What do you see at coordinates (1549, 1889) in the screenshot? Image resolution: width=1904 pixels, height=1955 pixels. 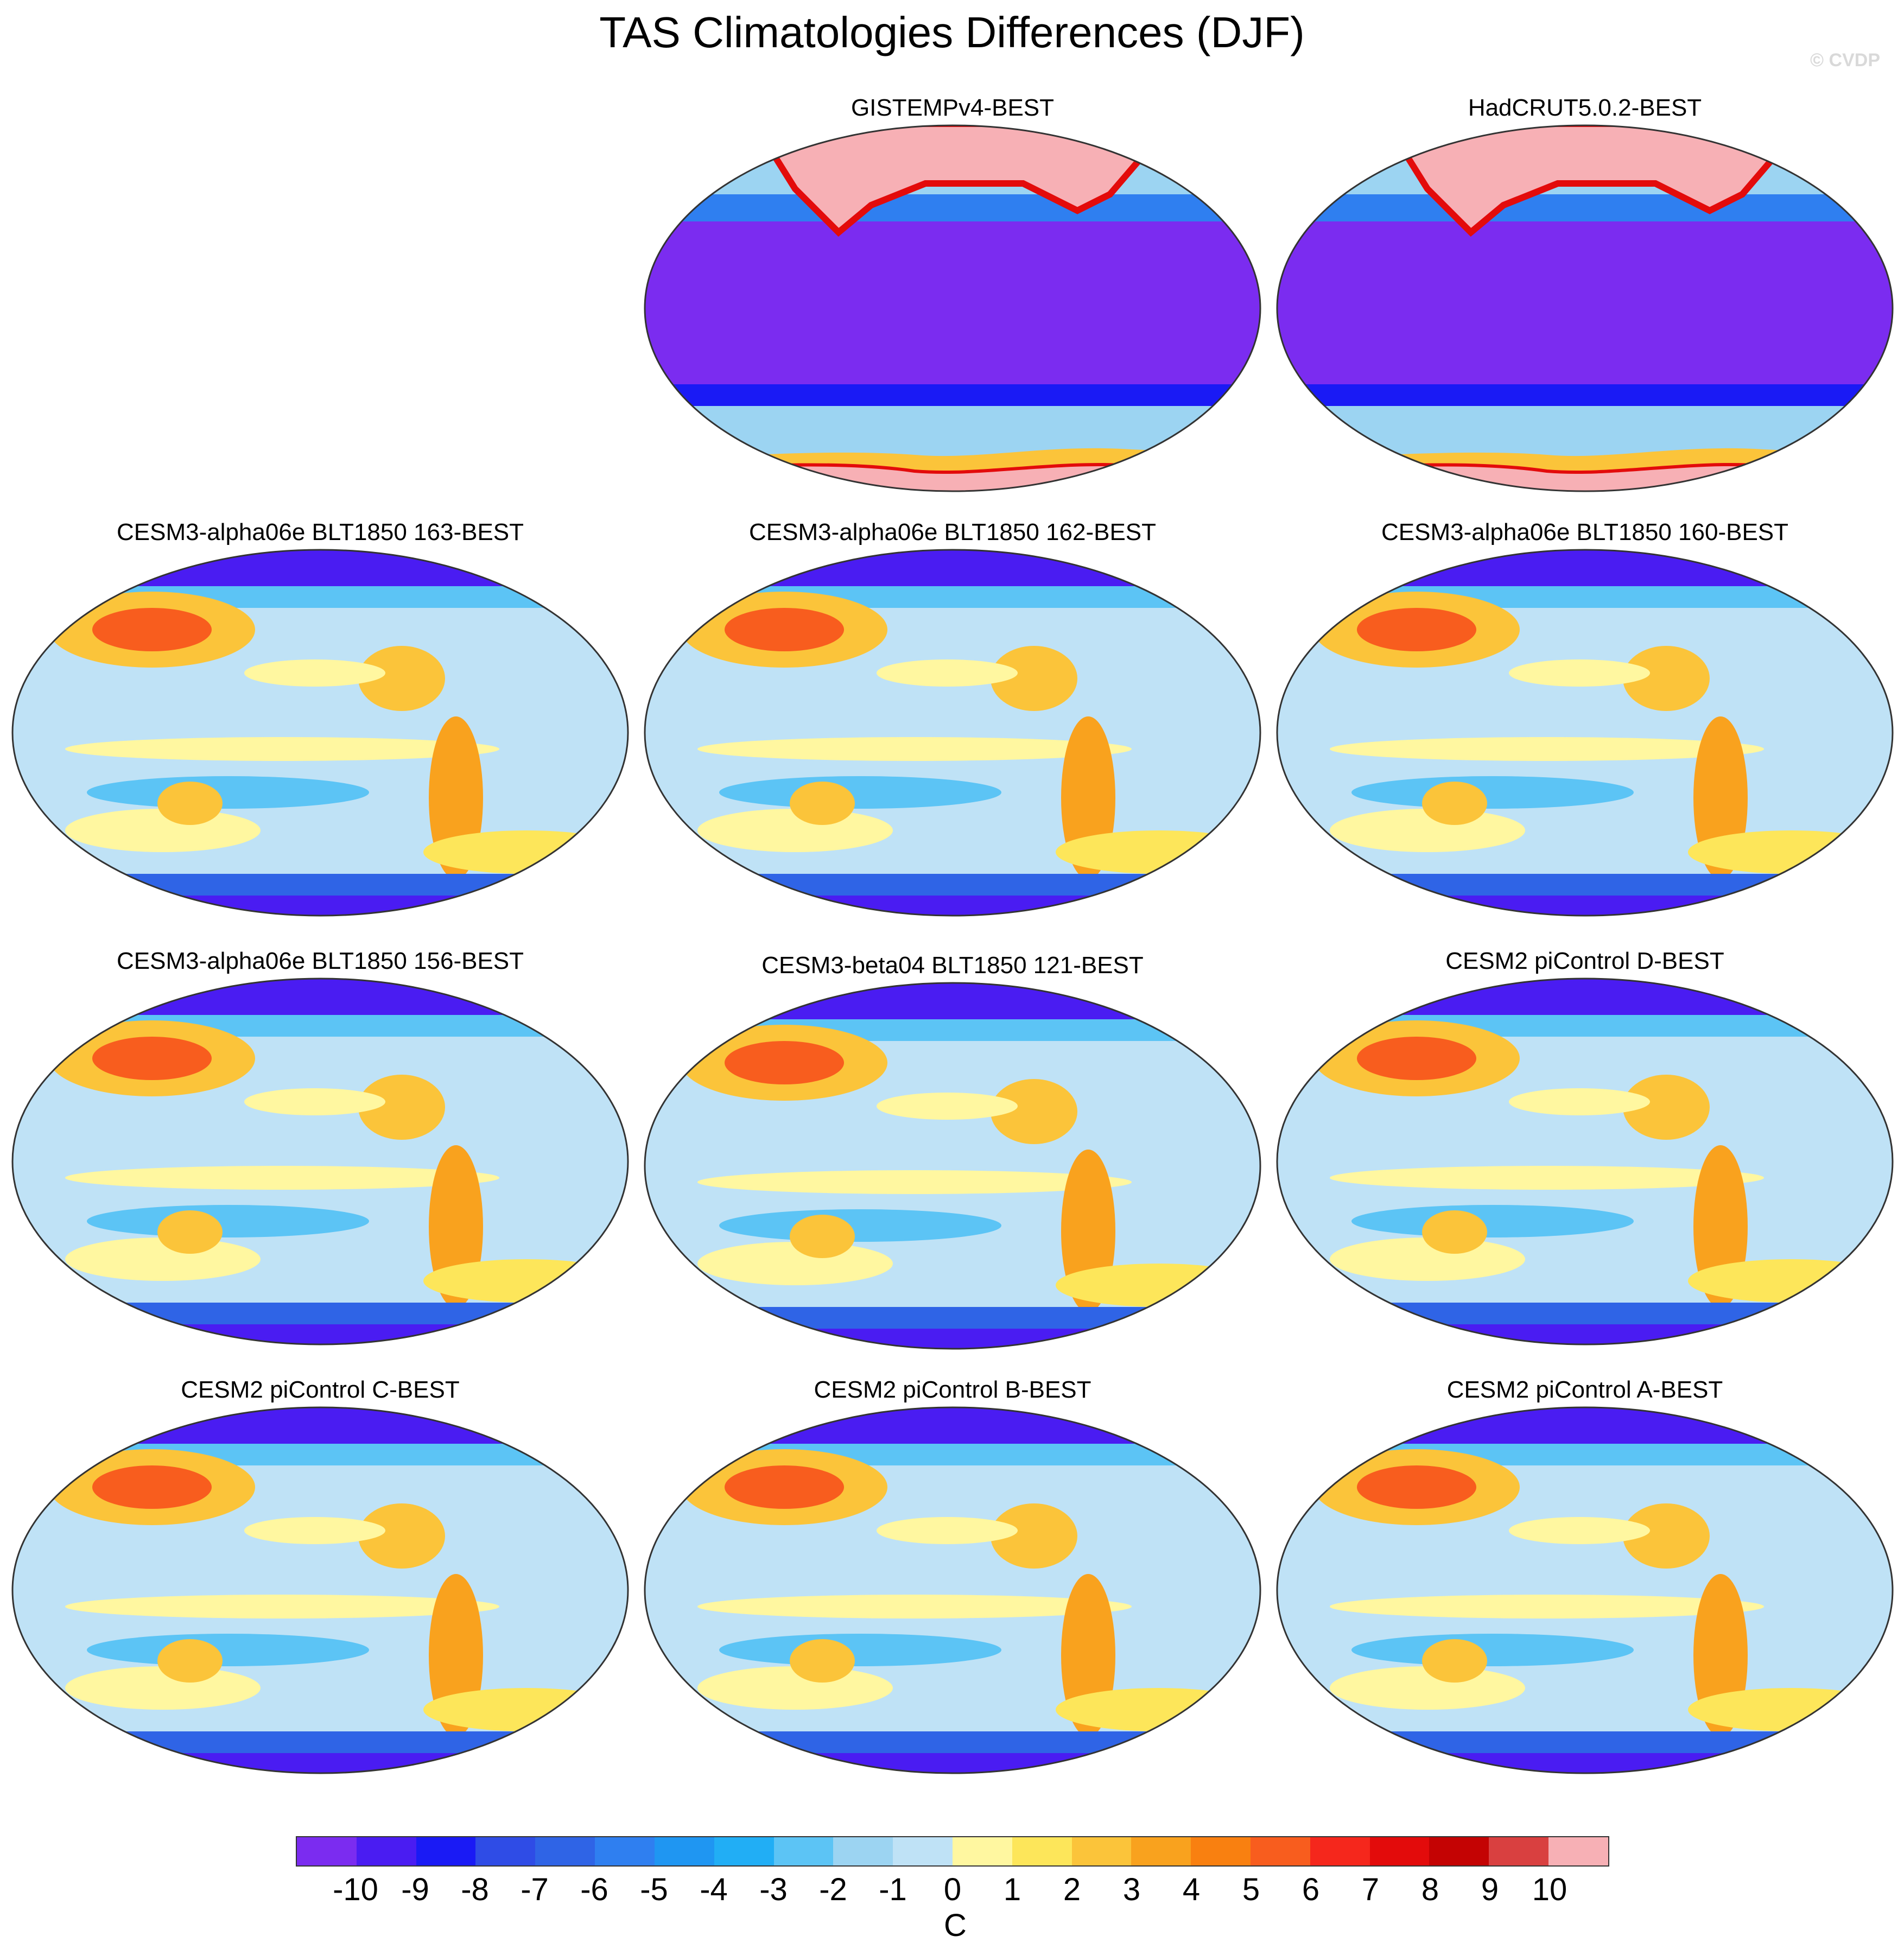 I see `colorbar-tick-label: 10` at bounding box center [1549, 1889].